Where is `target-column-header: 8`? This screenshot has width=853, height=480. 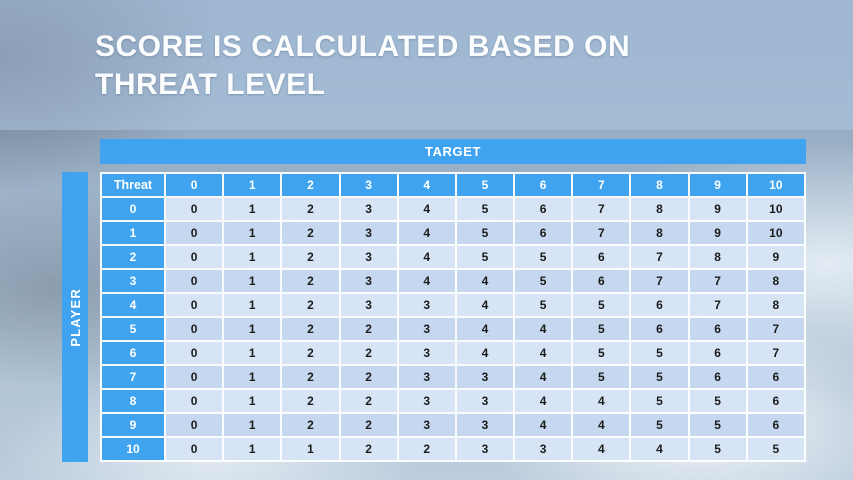
target-column-header: 8 is located at coordinates (659, 185).